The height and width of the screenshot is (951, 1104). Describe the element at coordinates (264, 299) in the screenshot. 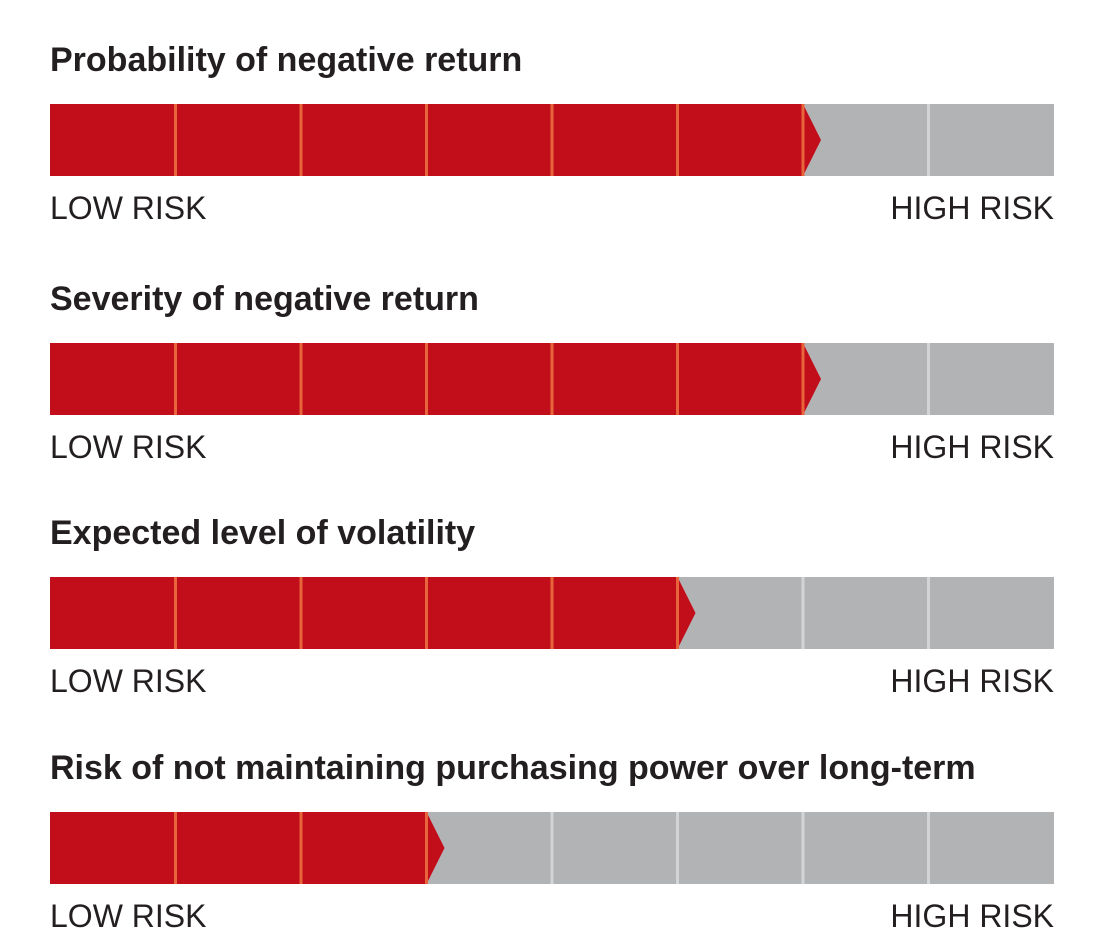

I see `gauge-title: Severity of negative return` at that location.